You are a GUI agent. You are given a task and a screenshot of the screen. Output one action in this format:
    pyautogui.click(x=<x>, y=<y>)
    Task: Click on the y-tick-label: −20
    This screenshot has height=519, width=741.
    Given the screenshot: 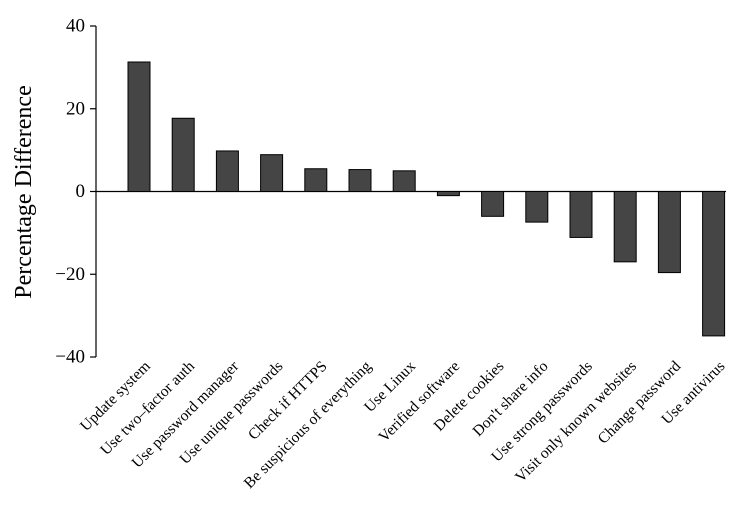 What is the action you would take?
    pyautogui.click(x=70, y=274)
    